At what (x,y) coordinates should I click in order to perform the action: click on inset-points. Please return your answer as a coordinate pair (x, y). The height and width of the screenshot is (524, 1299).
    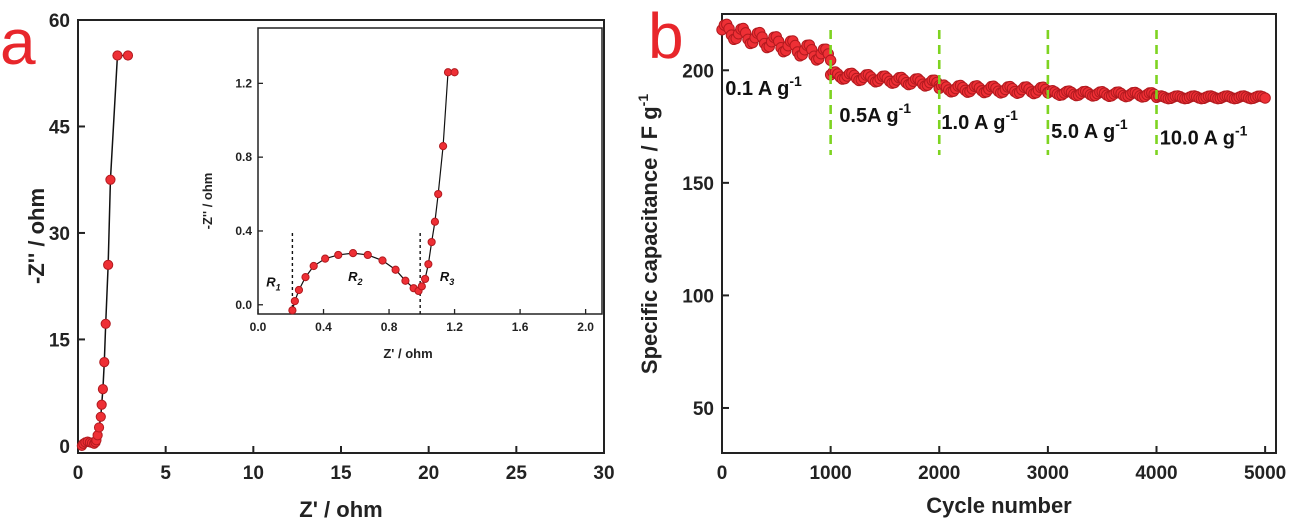
    Looking at the image, I should click on (373, 191).